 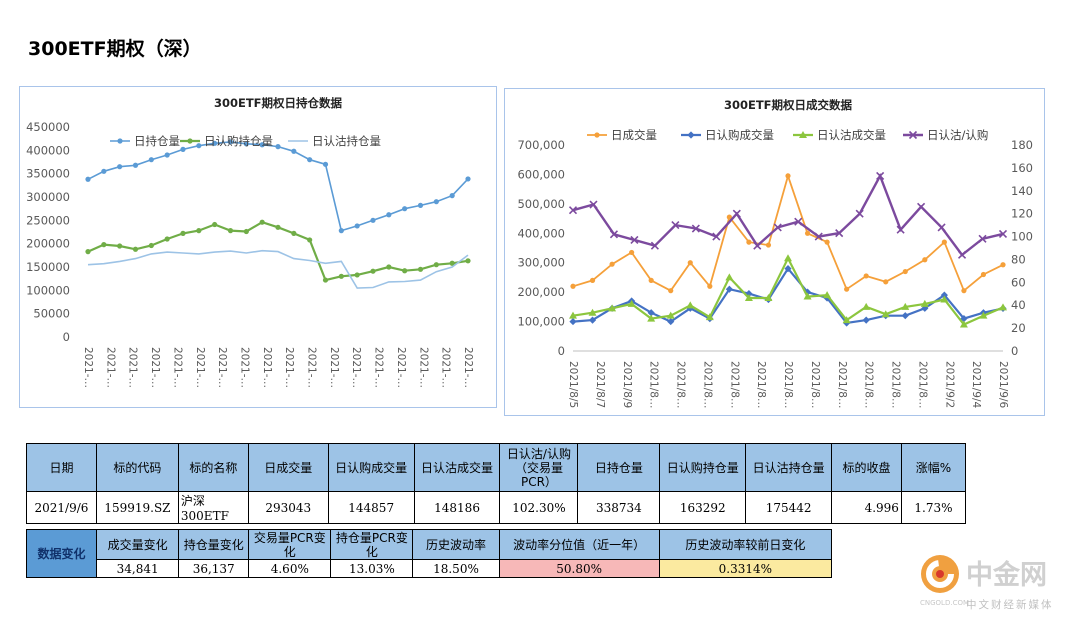 What do you see at coordinates (371, 467) in the screenshot?
I see `column-header: 日认购成交量` at bounding box center [371, 467].